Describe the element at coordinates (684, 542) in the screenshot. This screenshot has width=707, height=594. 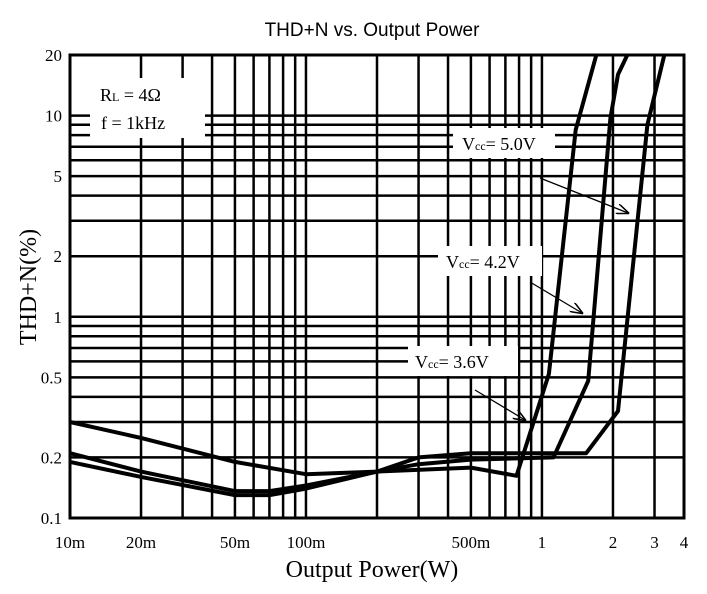
I see `x-tick-label: 4` at that location.